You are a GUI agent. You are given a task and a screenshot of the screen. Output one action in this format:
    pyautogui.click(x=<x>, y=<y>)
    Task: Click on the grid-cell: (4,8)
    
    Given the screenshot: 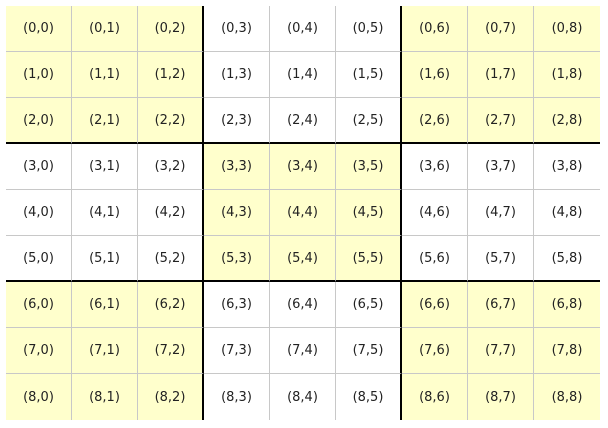 What is the action you would take?
    pyautogui.click(x=567, y=213)
    